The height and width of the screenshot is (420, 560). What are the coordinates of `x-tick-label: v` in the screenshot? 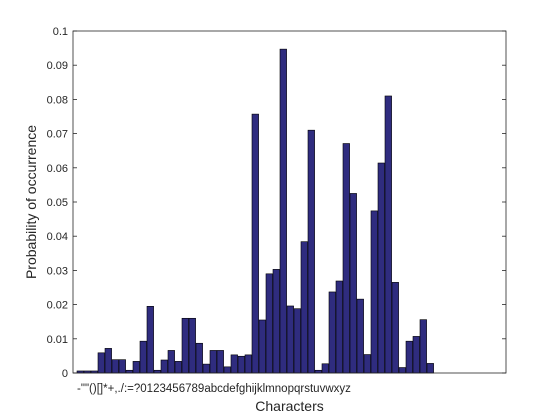 It's located at (323, 389).